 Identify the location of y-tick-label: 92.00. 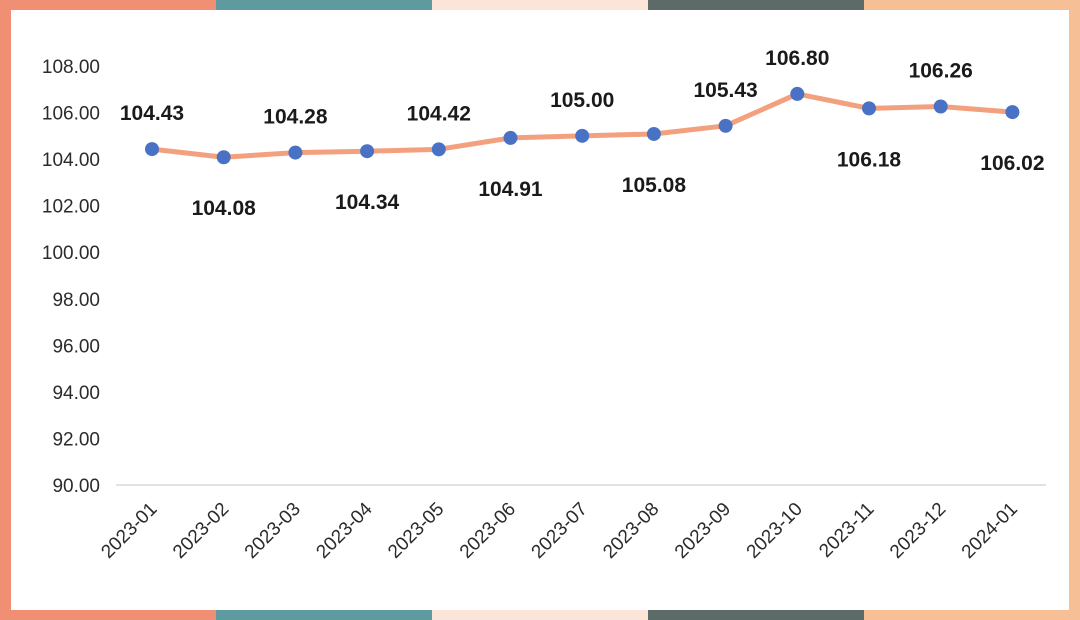
(76, 439).